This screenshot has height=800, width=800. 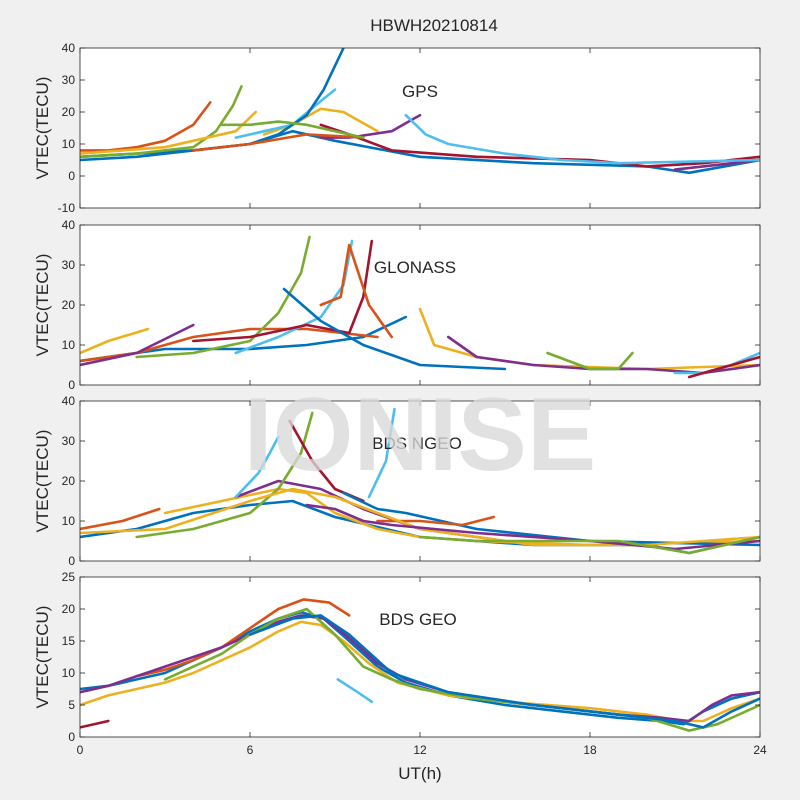 I want to click on x-tick-label: 12, so click(x=420, y=750).